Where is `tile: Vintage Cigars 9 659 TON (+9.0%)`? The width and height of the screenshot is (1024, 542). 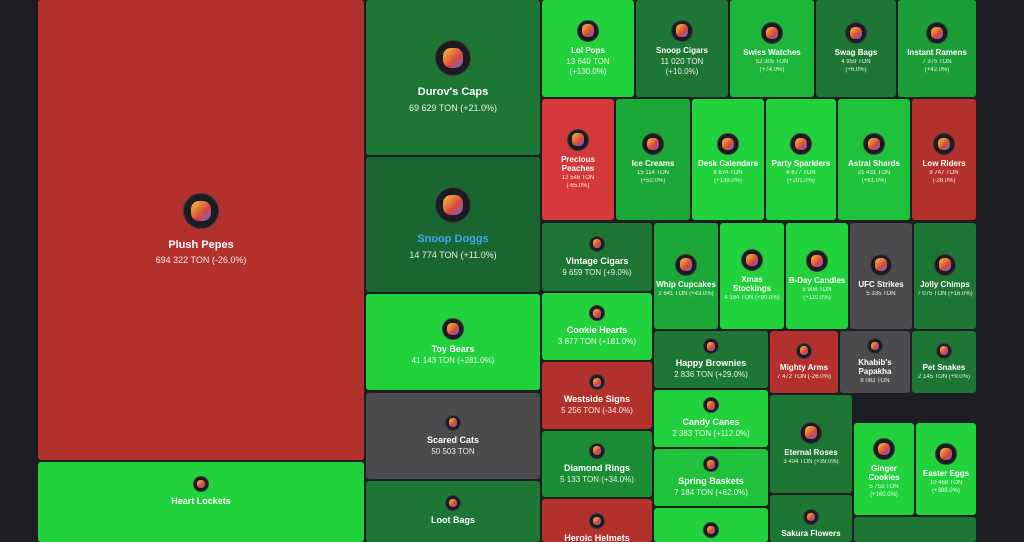 tile: Vintage Cigars 9 659 TON (+9.0%) is located at coordinates (597, 257).